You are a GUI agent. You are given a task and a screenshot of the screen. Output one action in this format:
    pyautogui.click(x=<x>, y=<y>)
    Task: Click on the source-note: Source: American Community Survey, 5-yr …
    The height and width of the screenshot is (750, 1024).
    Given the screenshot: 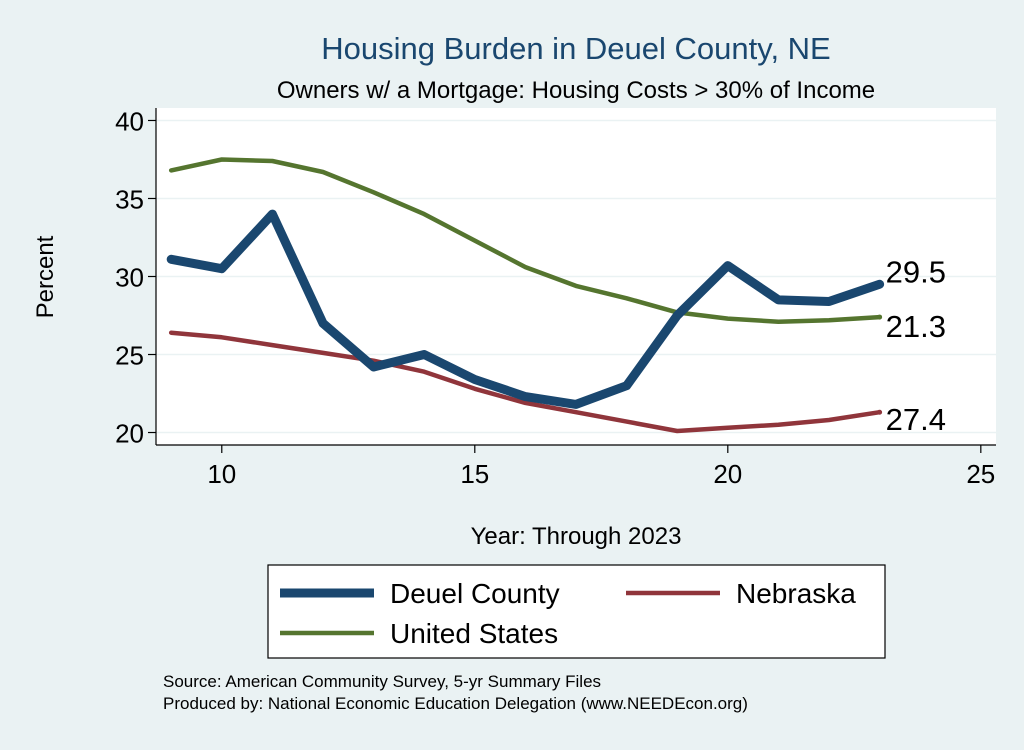 What is the action you would take?
    pyautogui.click(x=382, y=681)
    